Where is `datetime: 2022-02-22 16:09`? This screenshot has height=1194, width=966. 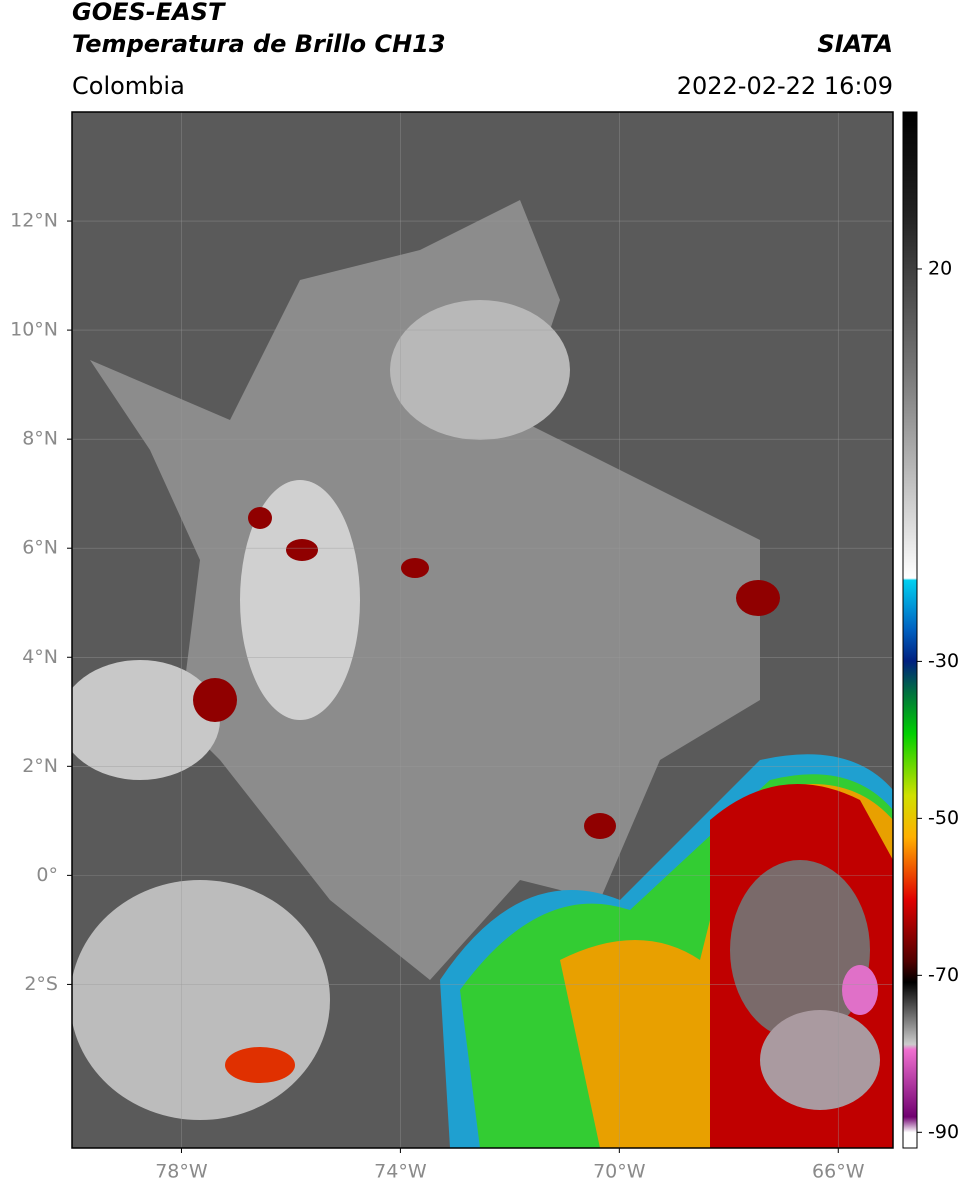 datetime: 2022-02-22 16:09 is located at coordinates (785, 86).